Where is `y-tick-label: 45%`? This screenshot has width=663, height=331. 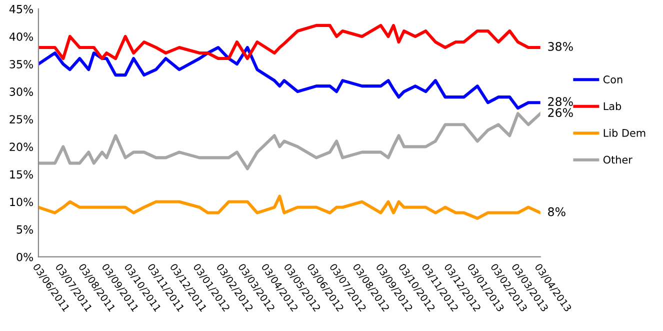 y-tick-label: 45% is located at coordinates (21, 9).